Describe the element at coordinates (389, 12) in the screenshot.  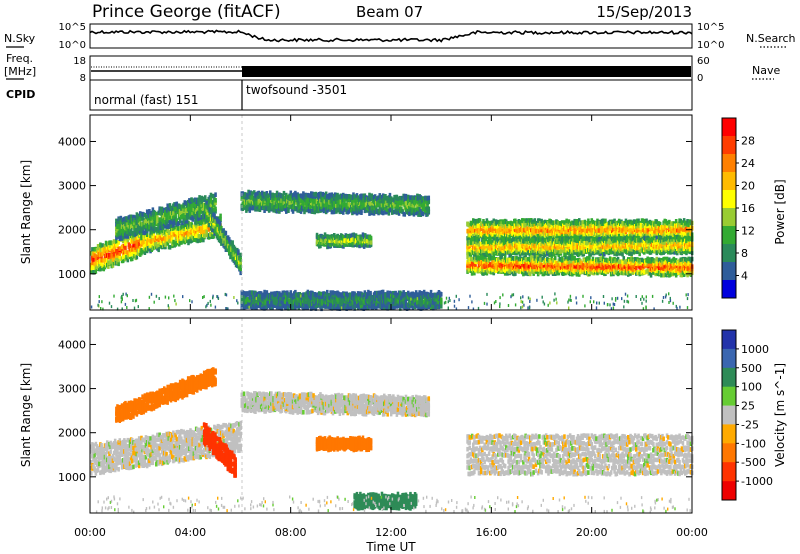
I see `beam-label: Beam 07` at that location.